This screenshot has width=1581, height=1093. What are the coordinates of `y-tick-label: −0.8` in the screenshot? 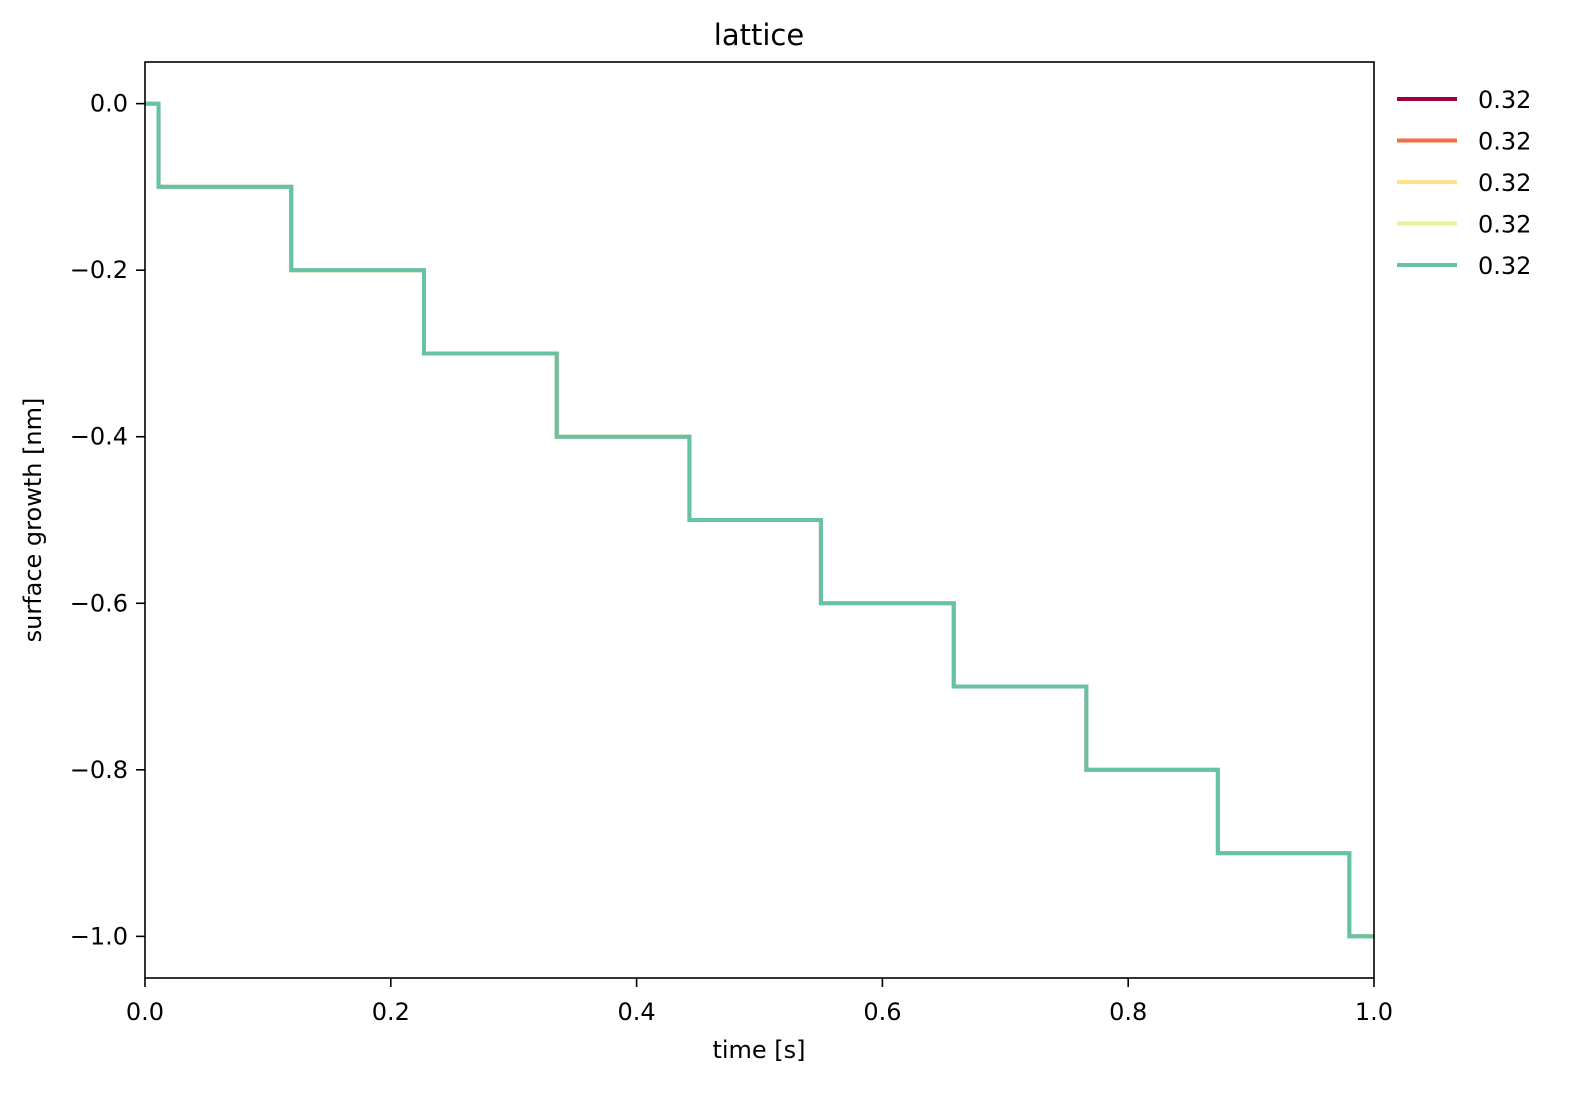 It's located at (99, 770).